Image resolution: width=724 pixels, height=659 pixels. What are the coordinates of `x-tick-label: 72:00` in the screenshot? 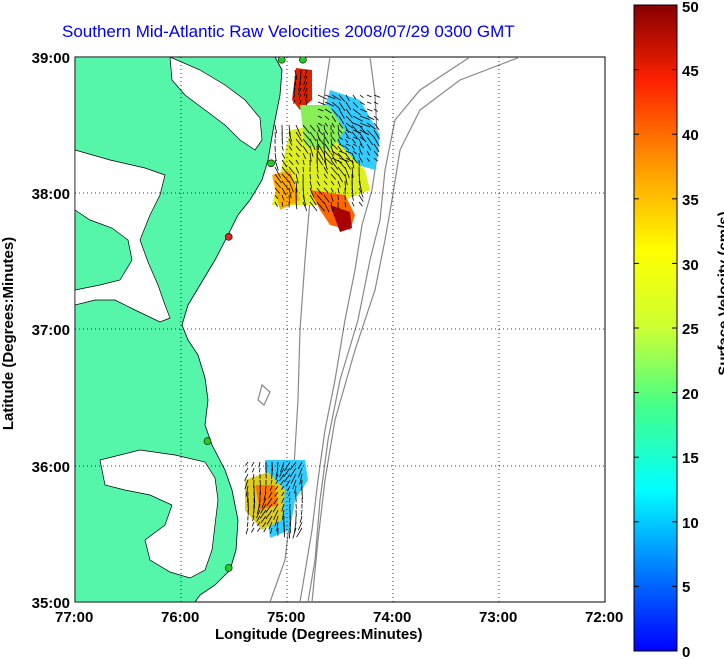 It's located at (604, 617).